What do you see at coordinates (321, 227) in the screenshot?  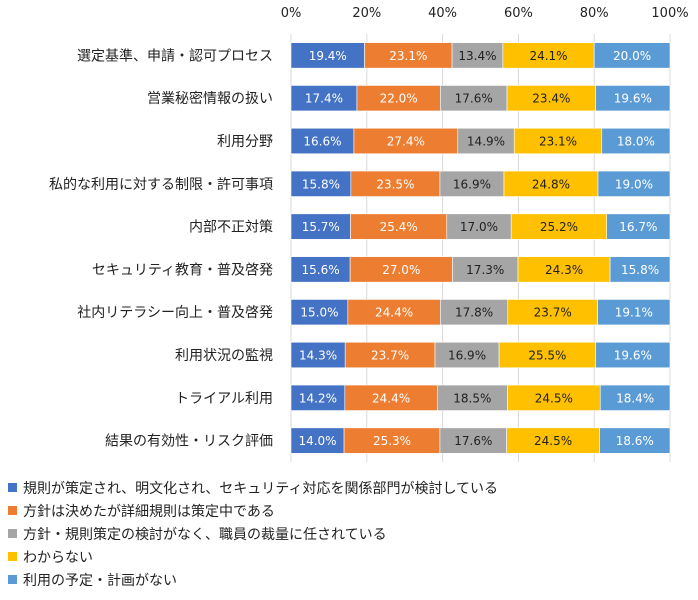 I see `data-label: 15.7%` at bounding box center [321, 227].